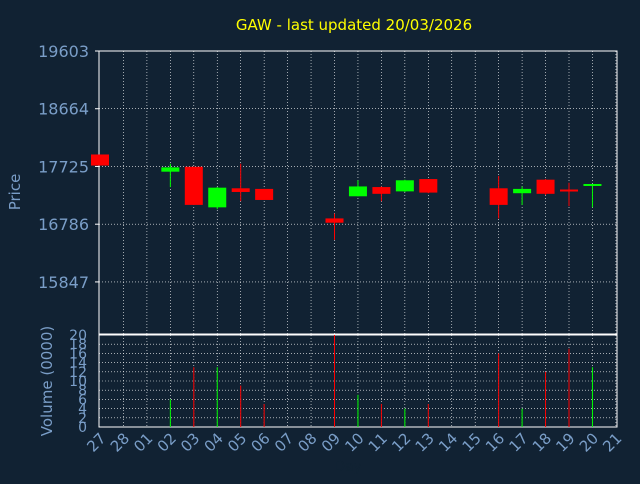  What do you see at coordinates (78, 354) in the screenshot?
I see `volume-tick-label: 16` at bounding box center [78, 354].